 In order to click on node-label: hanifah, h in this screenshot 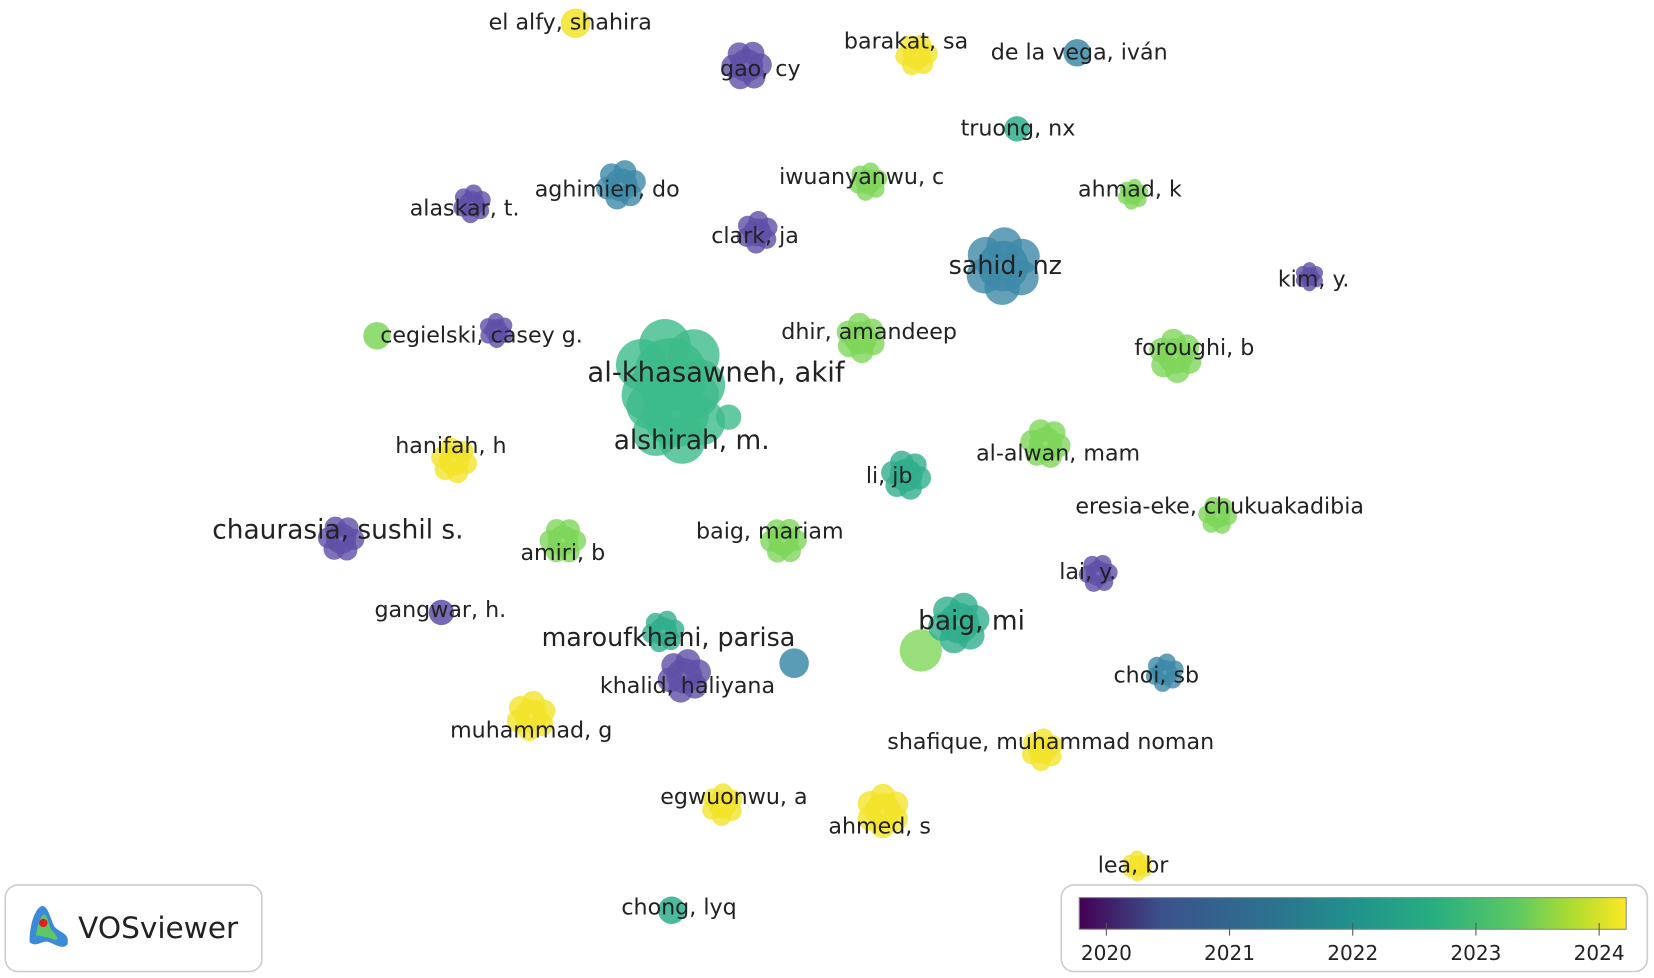, I will do `click(450, 446)`.